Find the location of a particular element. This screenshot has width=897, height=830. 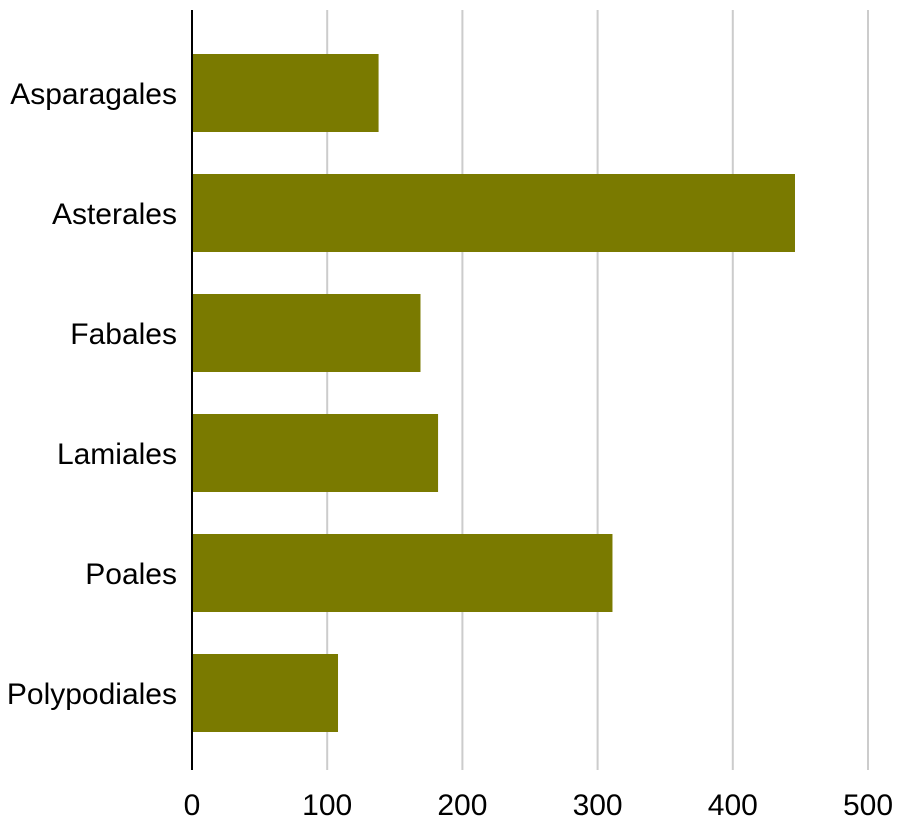

category-label-poales: Poales is located at coordinates (131, 574).